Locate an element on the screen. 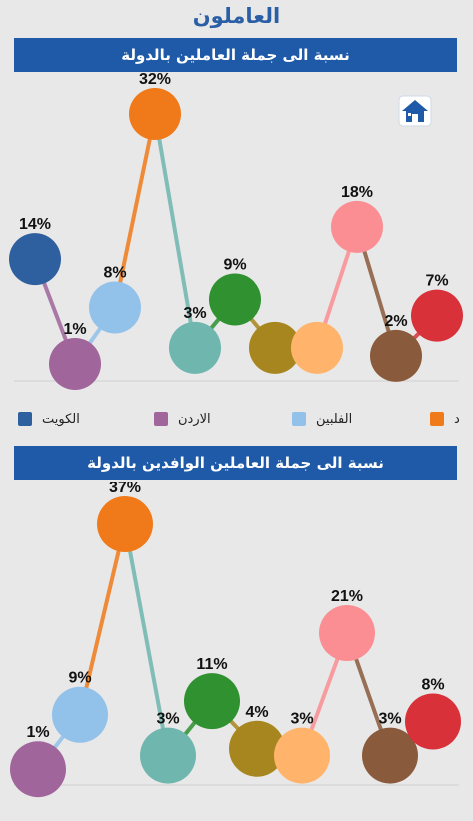  chart-2-header: نسبة الى جملة العاملين الوافدين بالدولة is located at coordinates (235, 463).